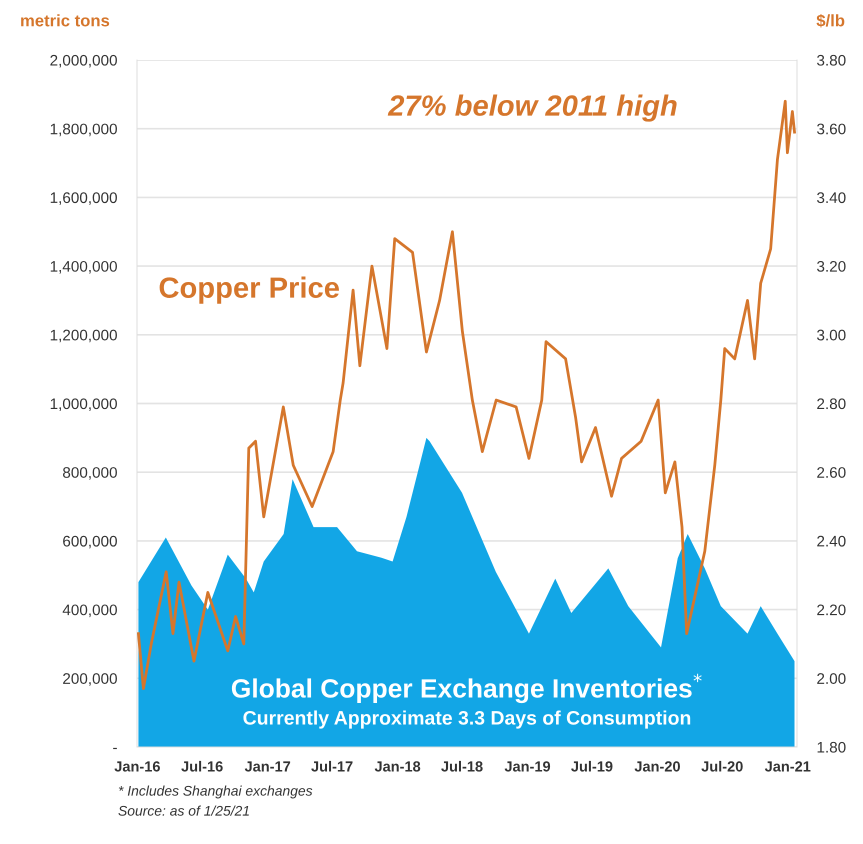 The width and height of the screenshot is (863, 844). What do you see at coordinates (830, 21) in the screenshot?
I see `y2-axis-title: $/lb` at bounding box center [830, 21].